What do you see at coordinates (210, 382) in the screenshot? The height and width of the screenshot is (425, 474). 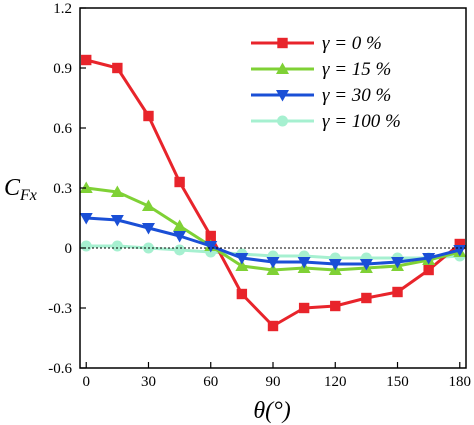 I see `x-tick-label: 60` at bounding box center [210, 382].